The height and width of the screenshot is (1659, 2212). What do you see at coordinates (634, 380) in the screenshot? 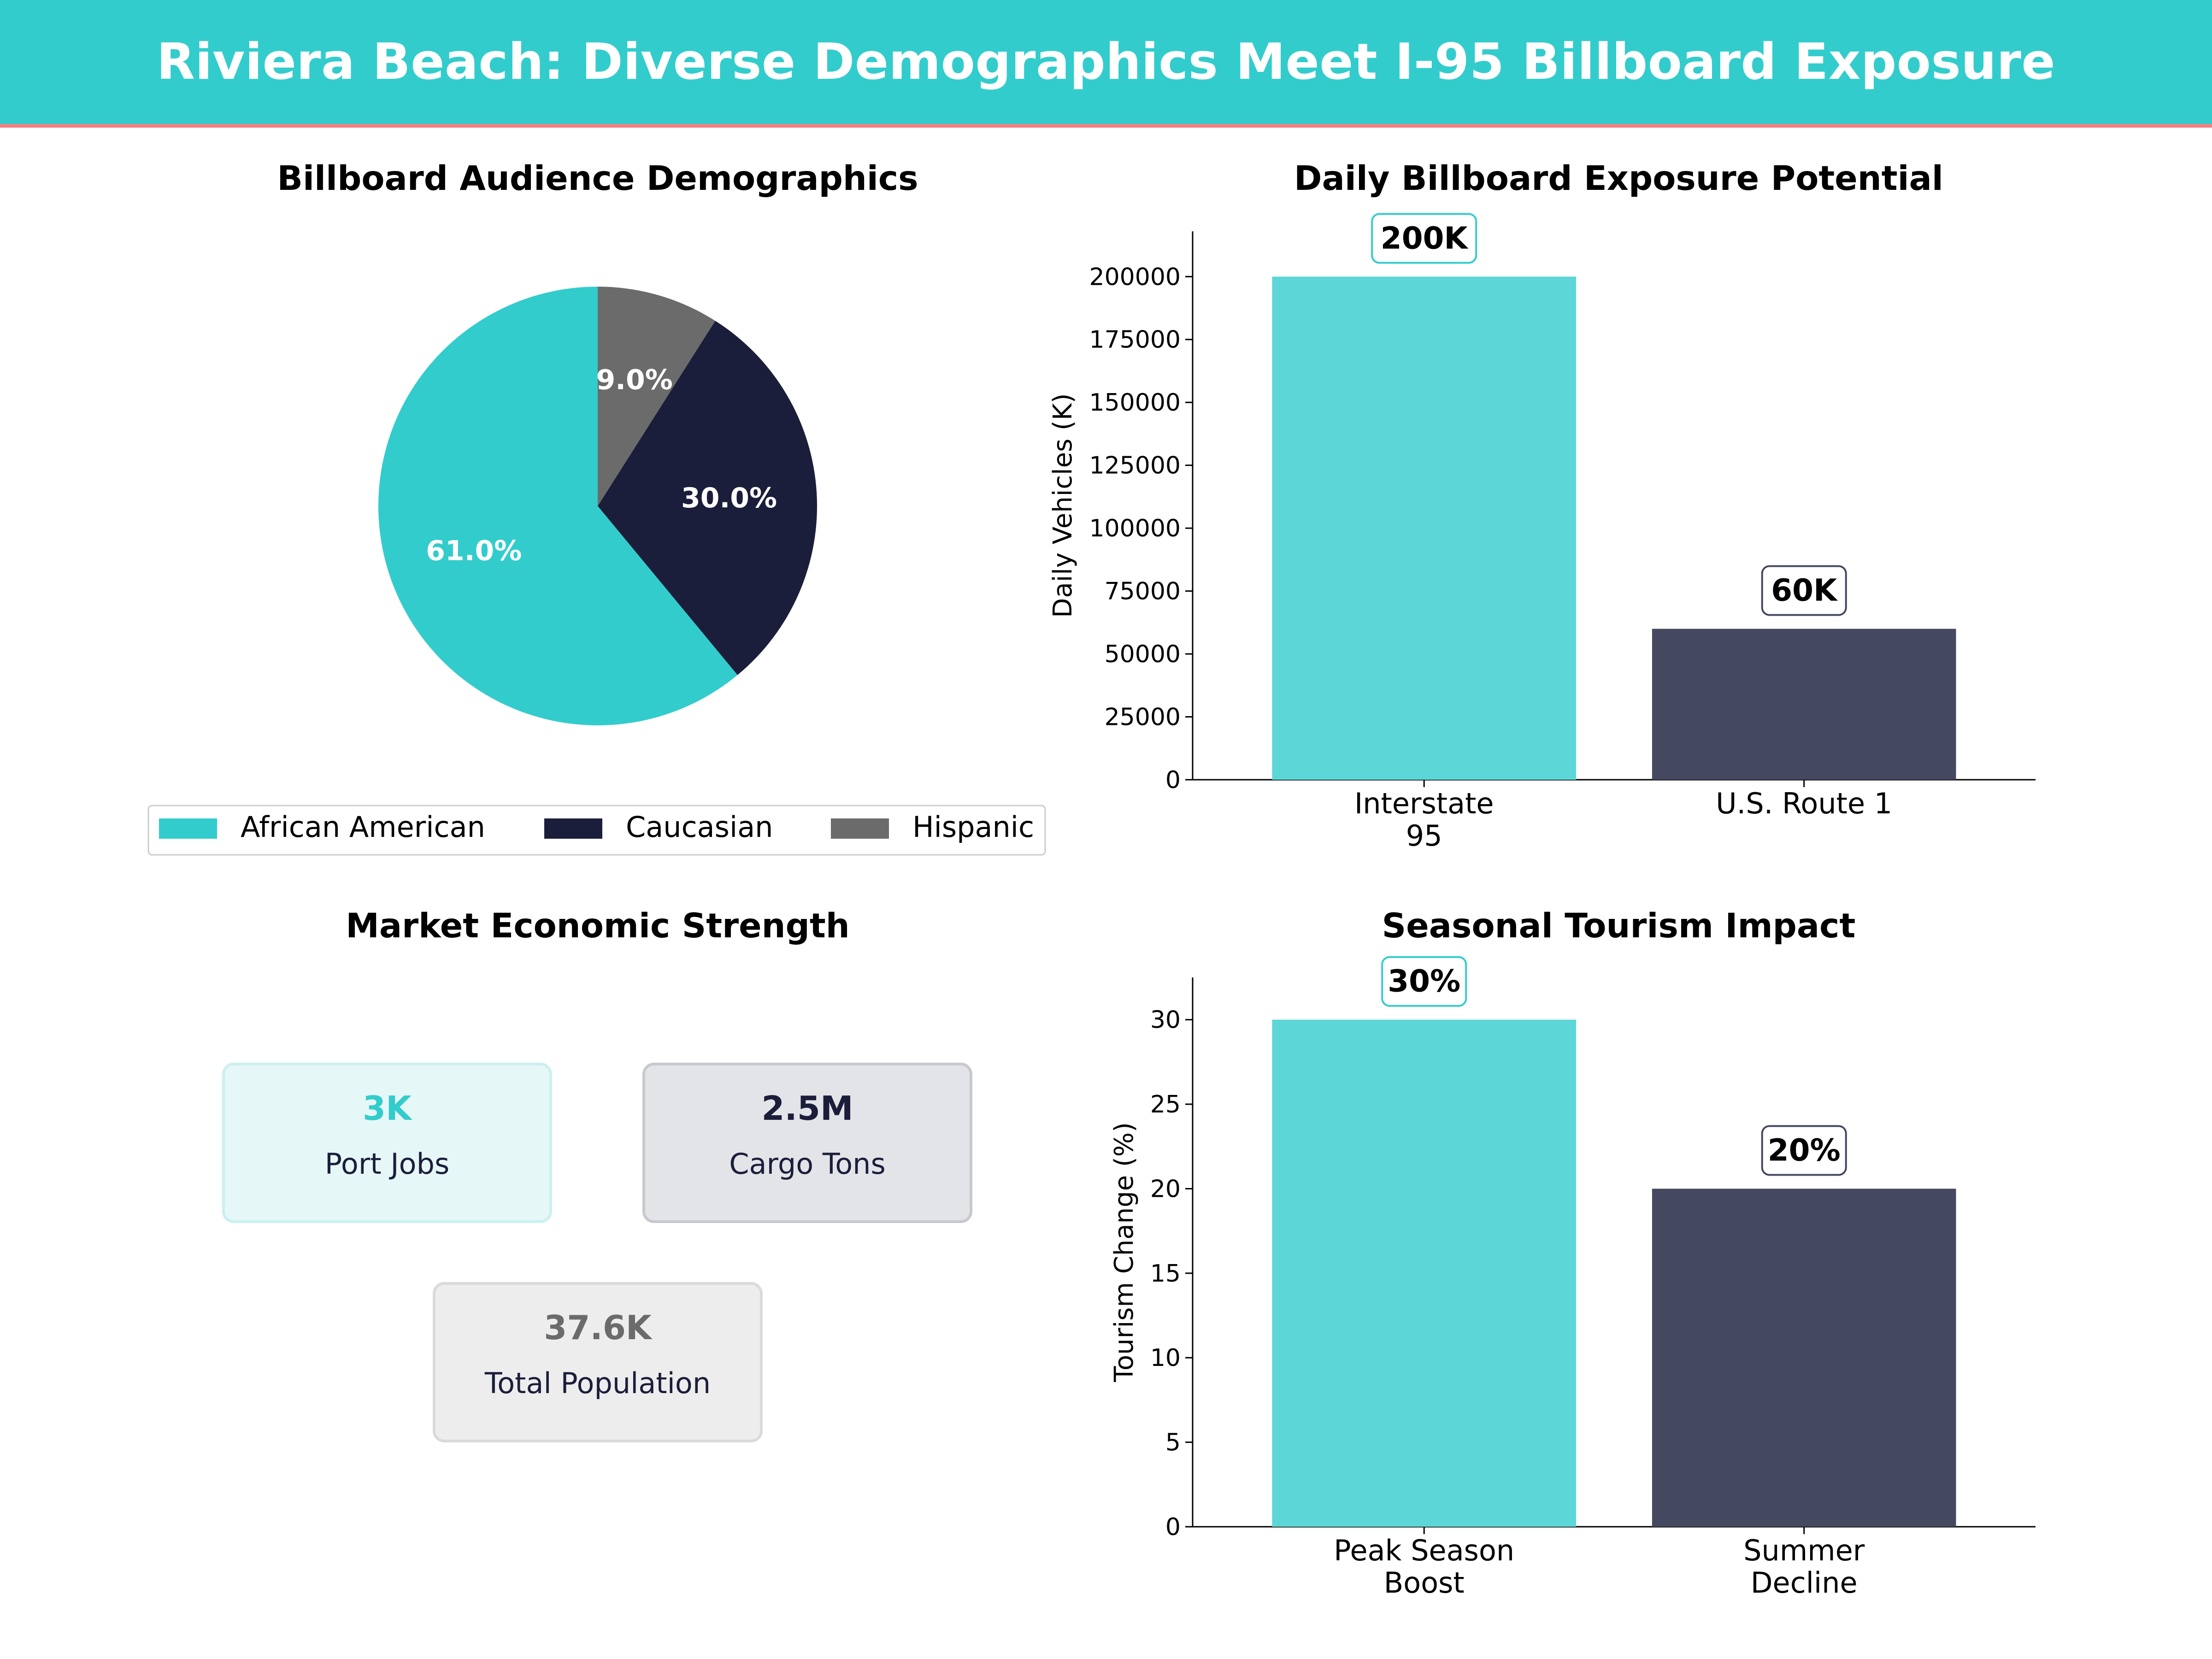
I see `pie-label-hispanic: 9.0%` at bounding box center [634, 380].